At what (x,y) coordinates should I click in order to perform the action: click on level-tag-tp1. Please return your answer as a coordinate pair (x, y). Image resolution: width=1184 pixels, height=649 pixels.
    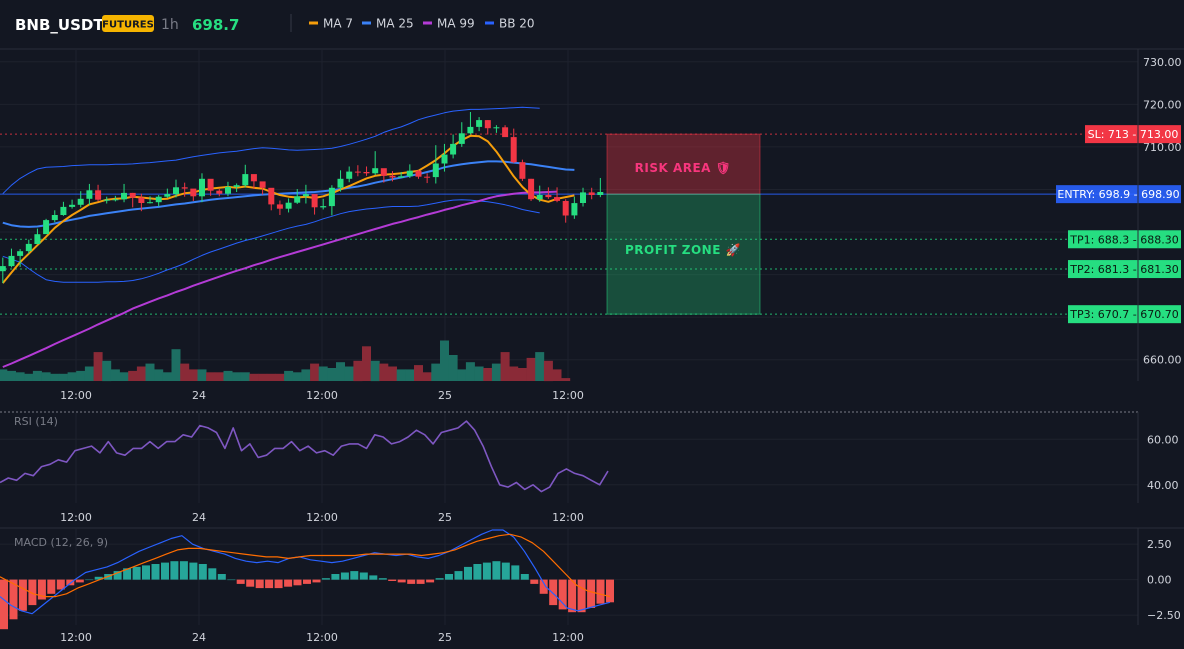
    Looking at the image, I should click on (1124, 239).